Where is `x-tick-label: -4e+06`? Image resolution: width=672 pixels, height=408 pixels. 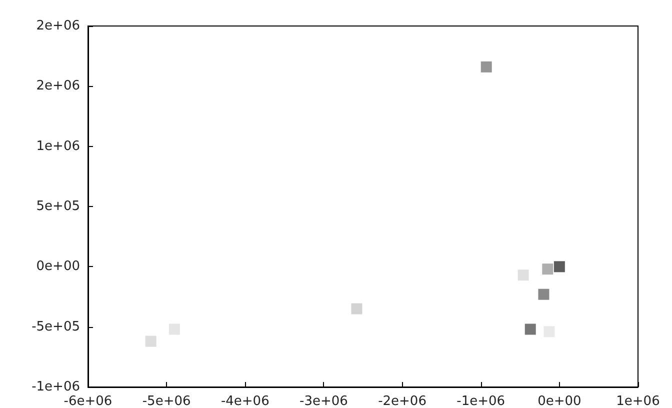
x-tick-label: -4e+06 is located at coordinates (245, 401).